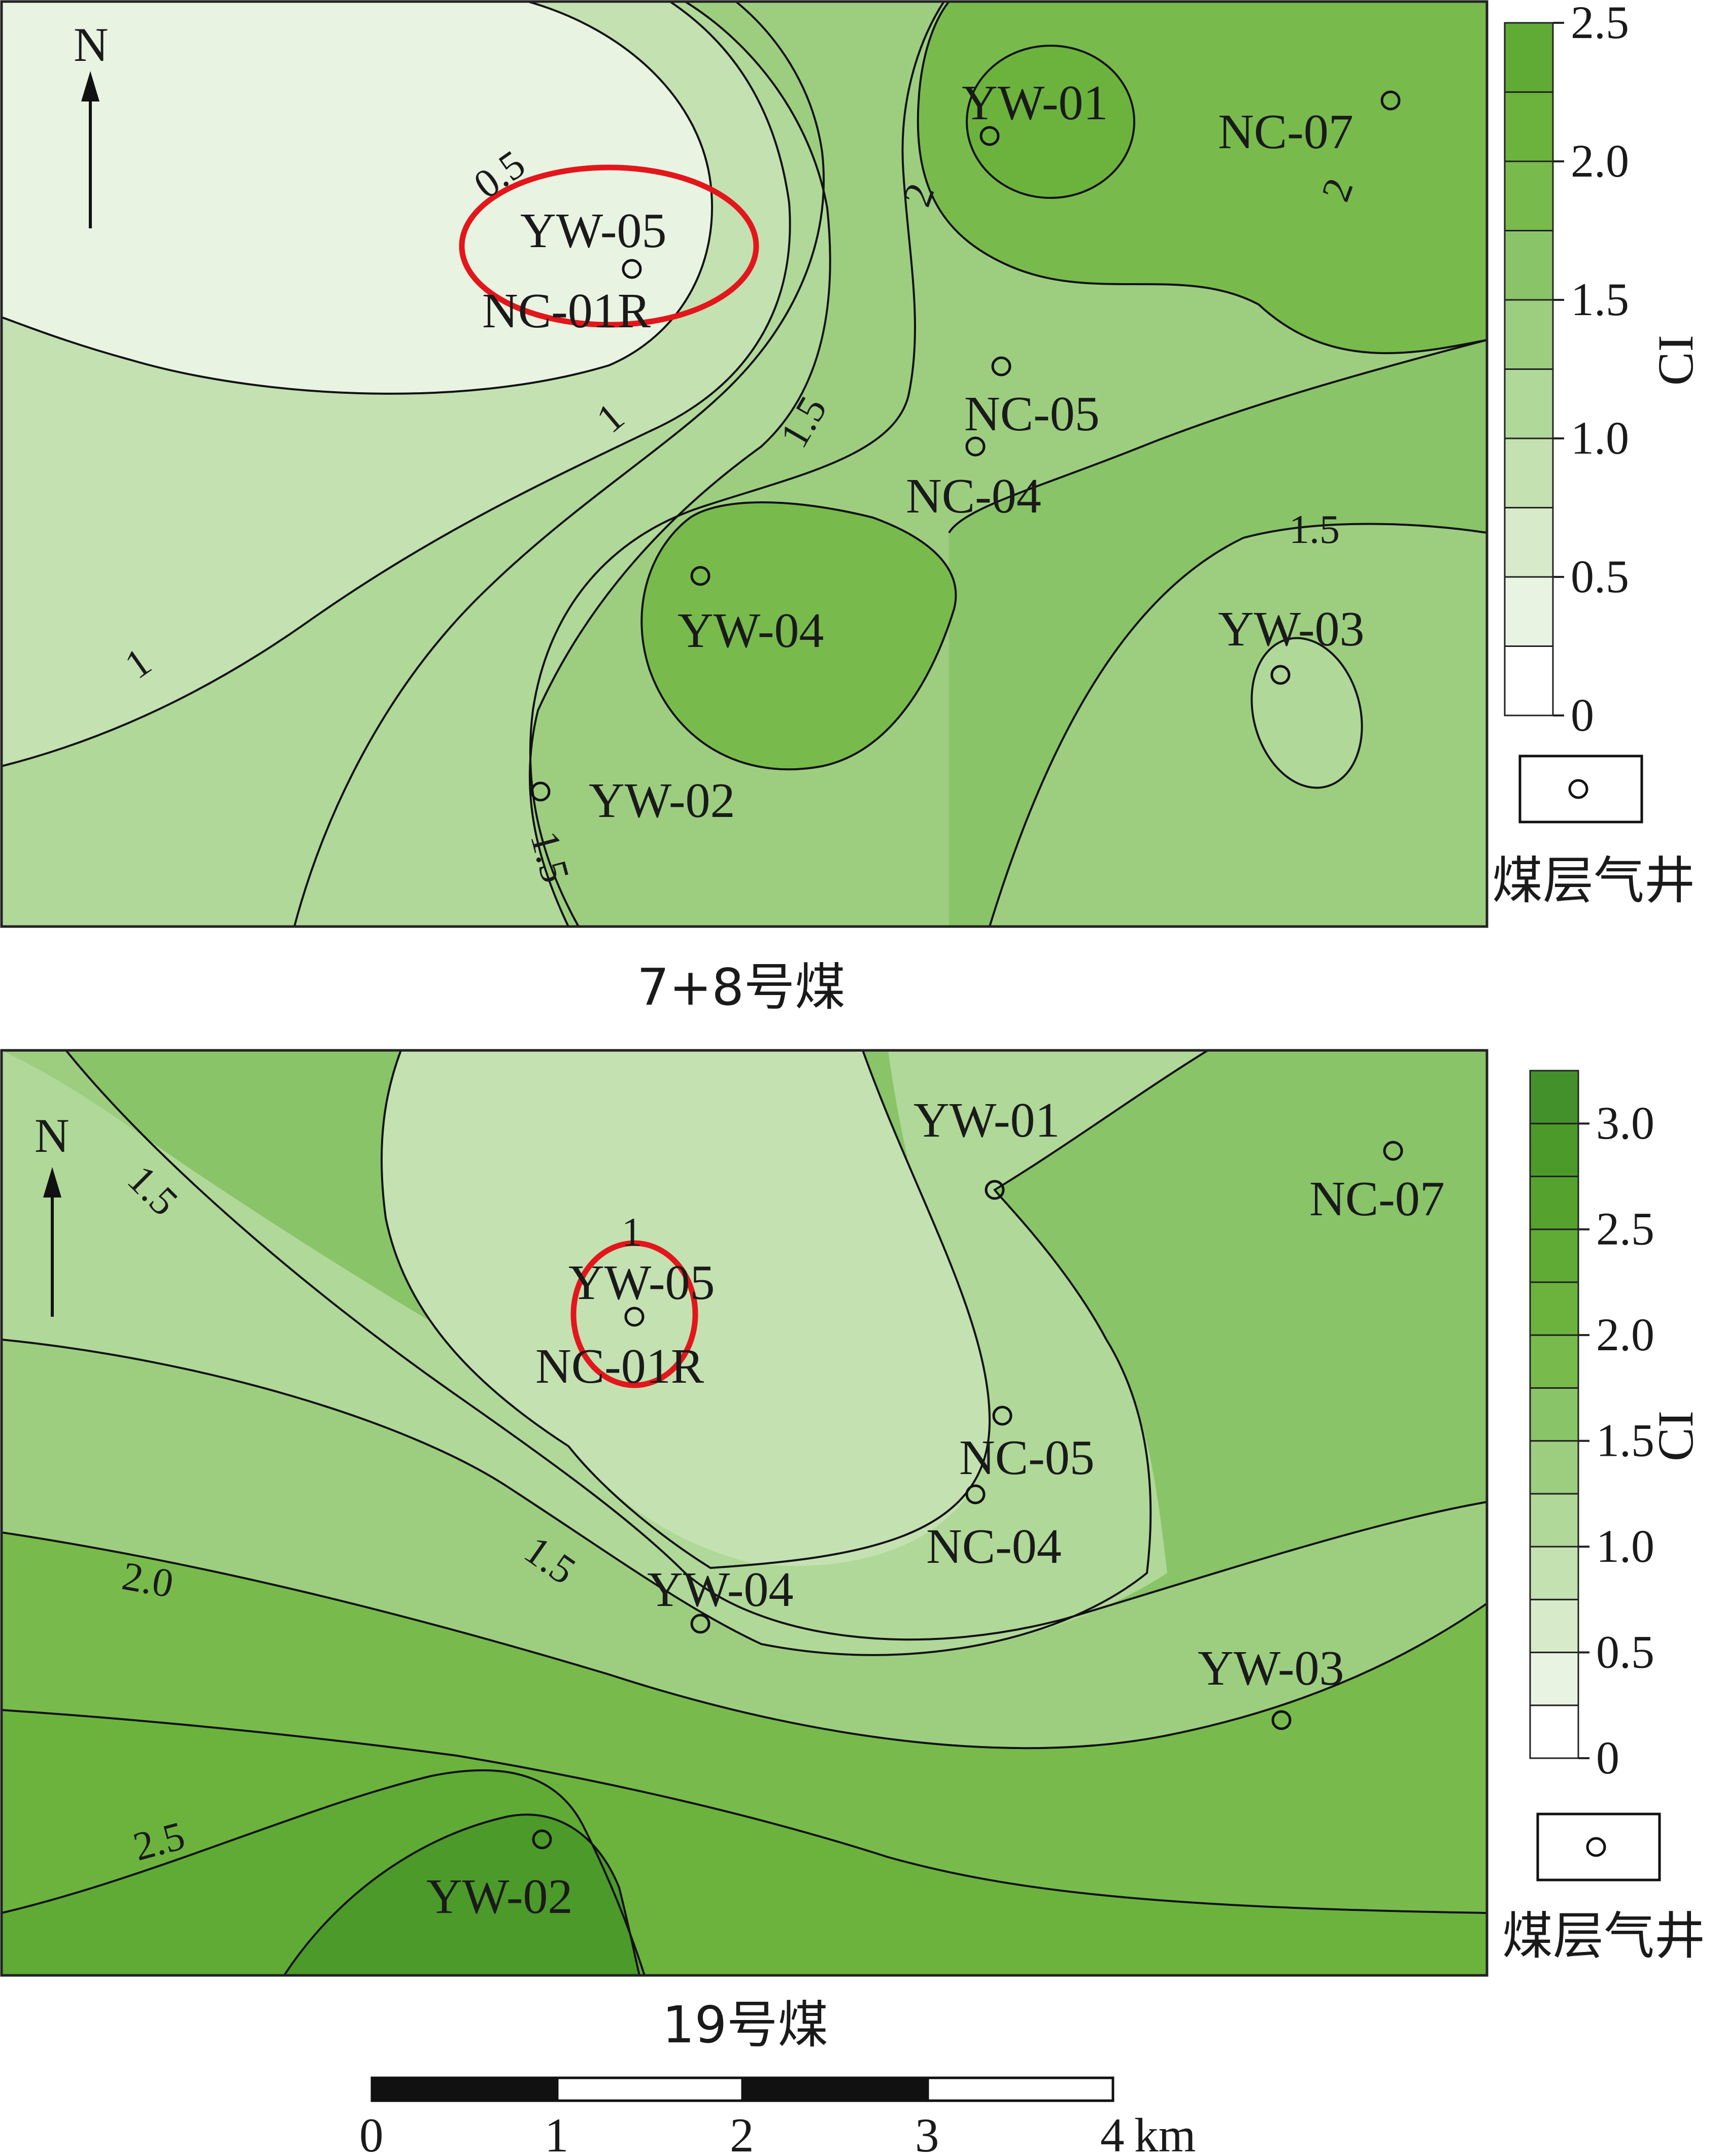  I want to click on well-label: YW-03, so click(1291, 629).